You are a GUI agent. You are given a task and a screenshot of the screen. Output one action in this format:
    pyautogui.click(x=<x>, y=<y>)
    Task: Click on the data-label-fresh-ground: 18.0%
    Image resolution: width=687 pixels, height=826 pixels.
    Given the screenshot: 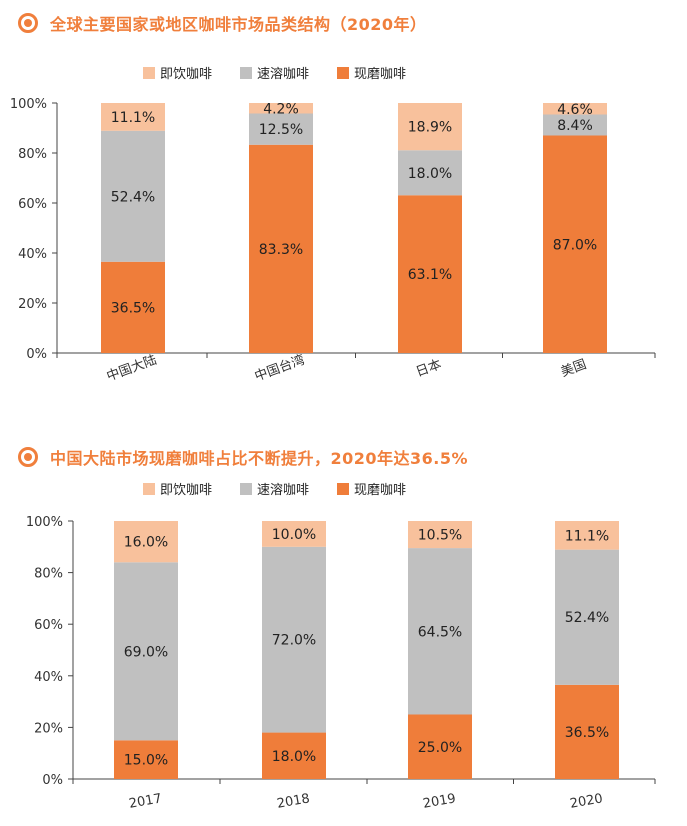 What is the action you would take?
    pyautogui.click(x=294, y=757)
    